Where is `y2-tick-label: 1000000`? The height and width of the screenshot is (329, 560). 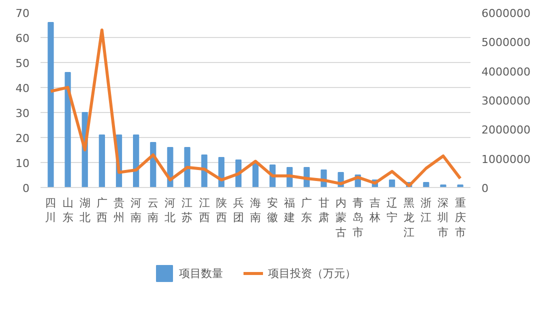 y2-tick-label: 1000000 is located at coordinates (506, 159).